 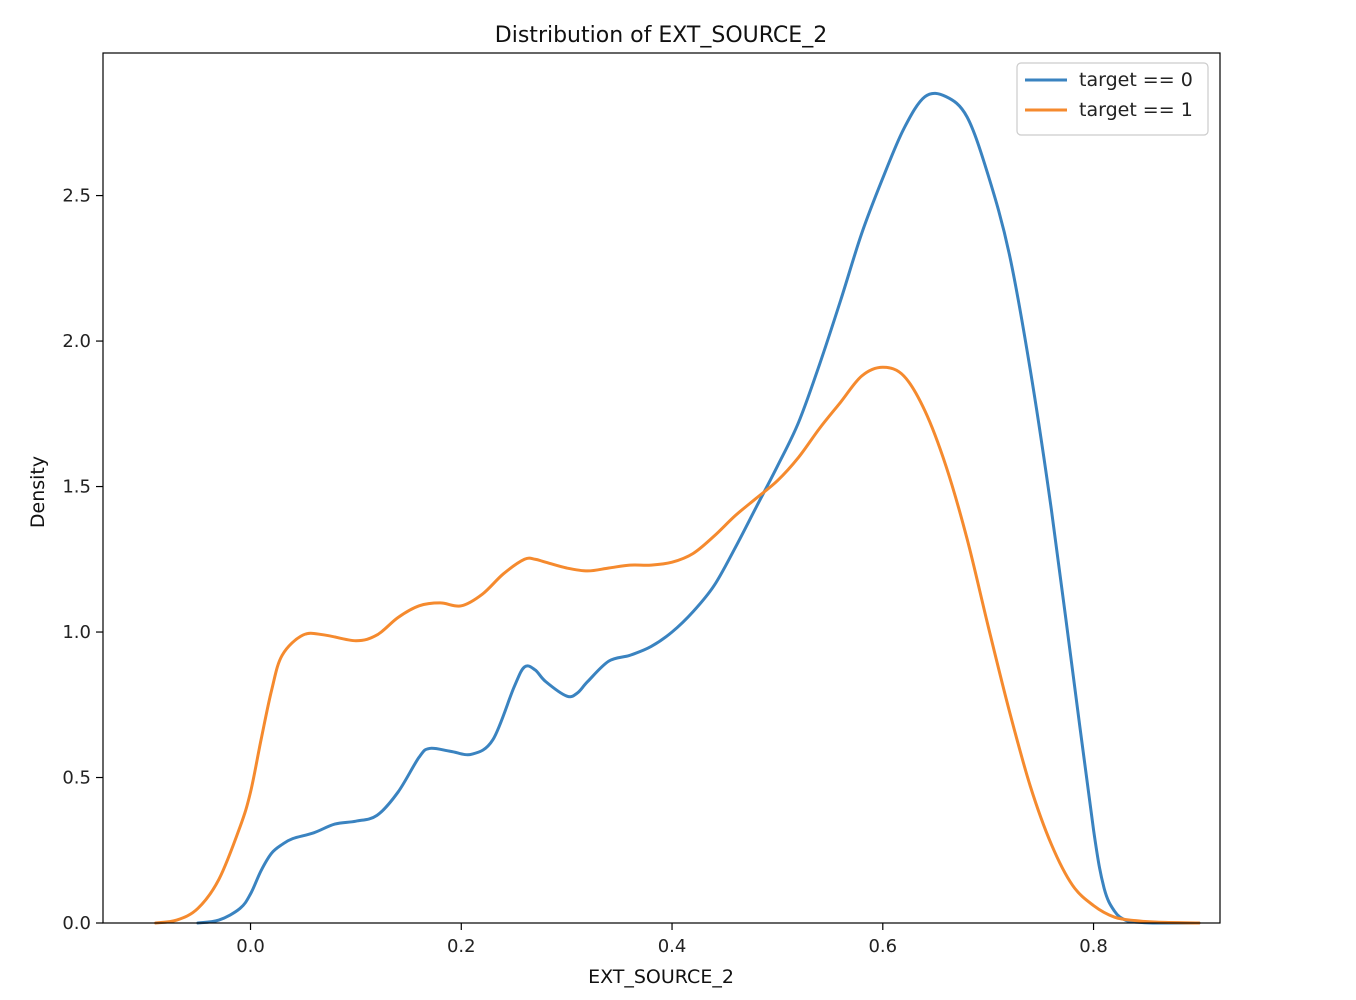 I want to click on legend: target == 0 target == 1, so click(x=1112, y=99).